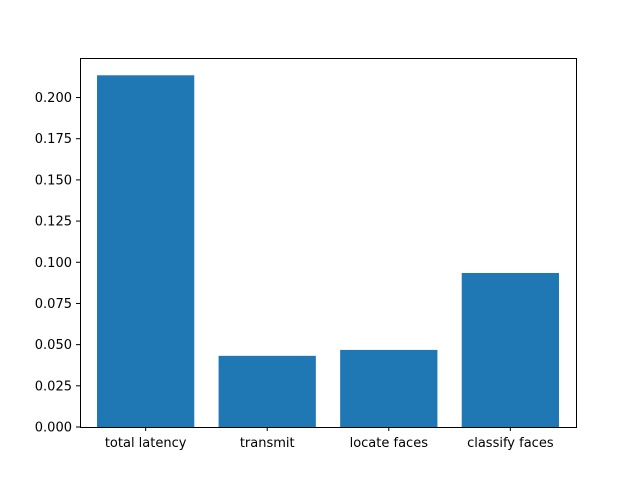 The image size is (640, 480). What do you see at coordinates (53, 98) in the screenshot?
I see `y-tick-label: 0.200` at bounding box center [53, 98].